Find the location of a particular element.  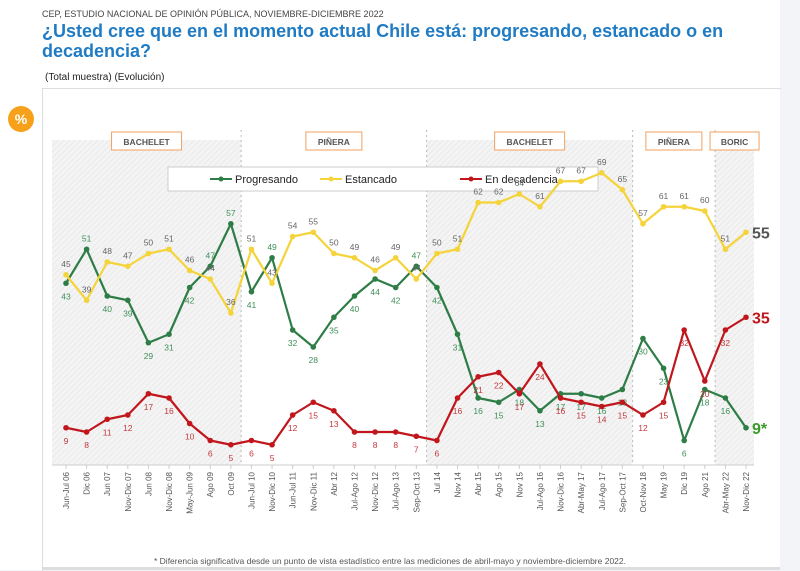

legend-marker-decadencia is located at coordinates (471, 179).